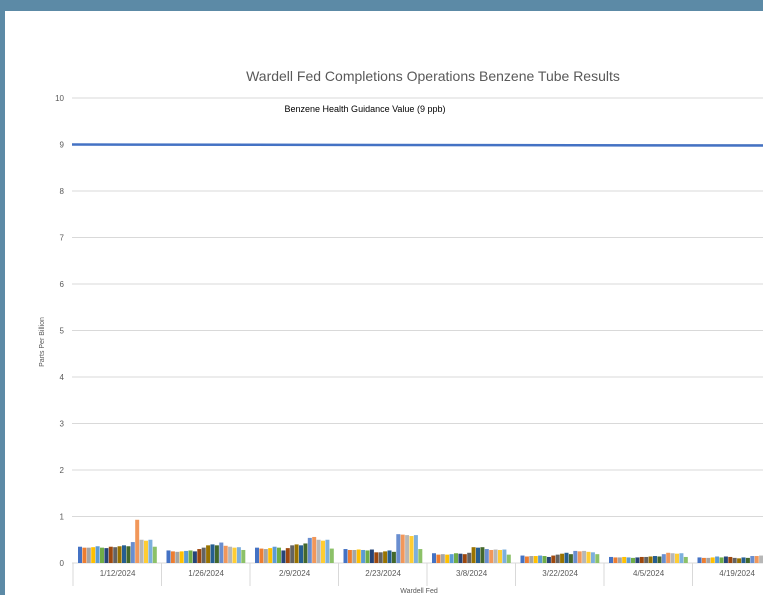 The image size is (763, 595). Describe the element at coordinates (62, 238) in the screenshot. I see `y-tick-label: 7` at that location.